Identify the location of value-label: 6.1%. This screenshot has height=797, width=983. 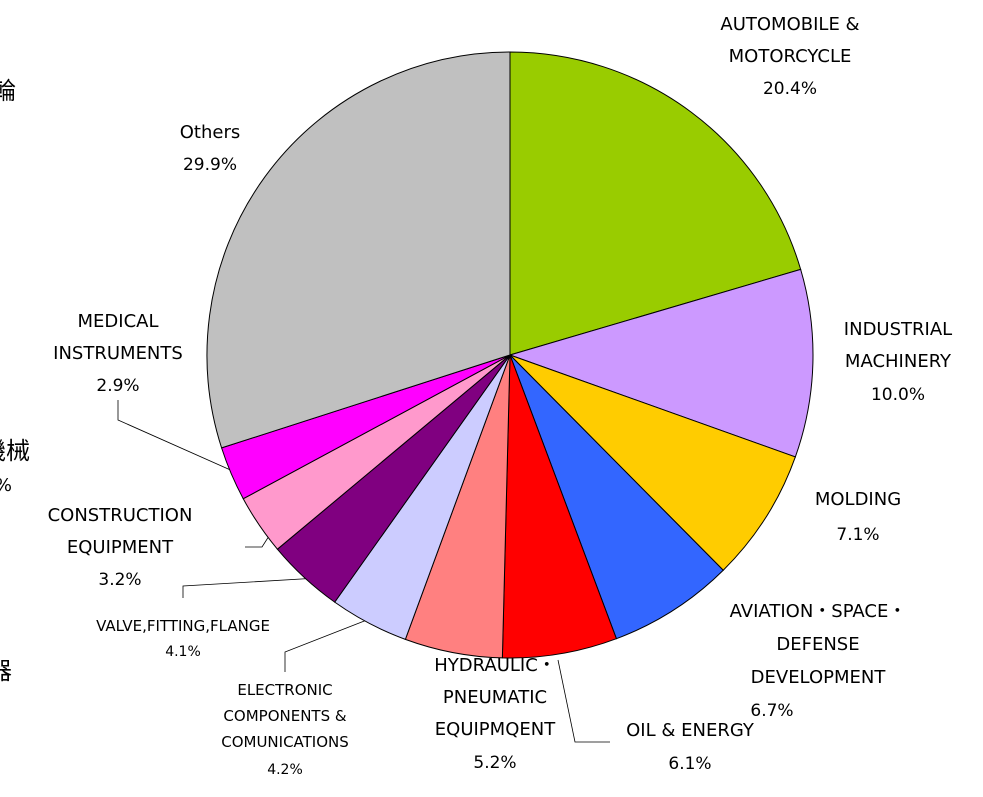
(689, 764).